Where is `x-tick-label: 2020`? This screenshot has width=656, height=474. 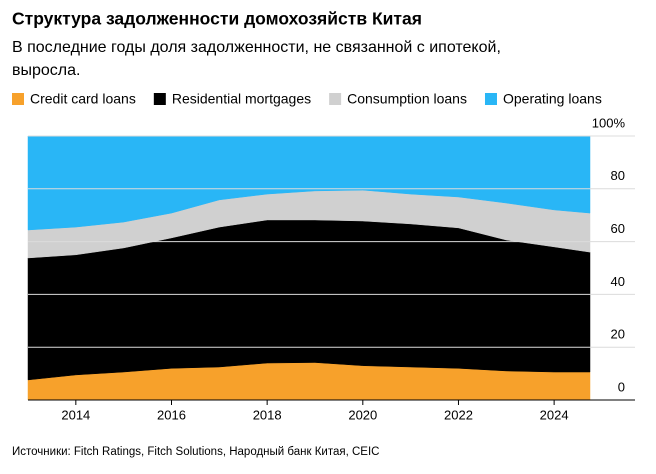 x-tick-label: 2020 is located at coordinates (362, 414).